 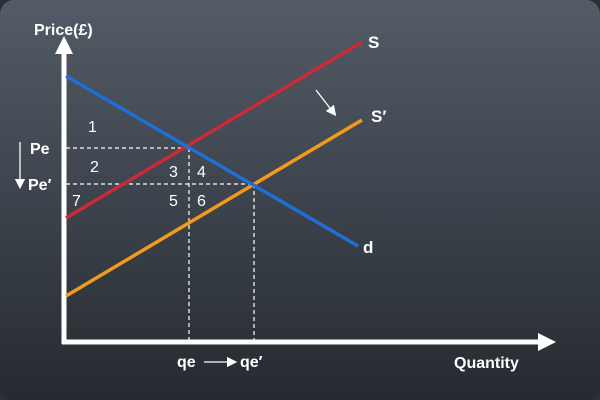 What do you see at coordinates (173, 172) in the screenshot?
I see `region-3-label: 3` at bounding box center [173, 172].